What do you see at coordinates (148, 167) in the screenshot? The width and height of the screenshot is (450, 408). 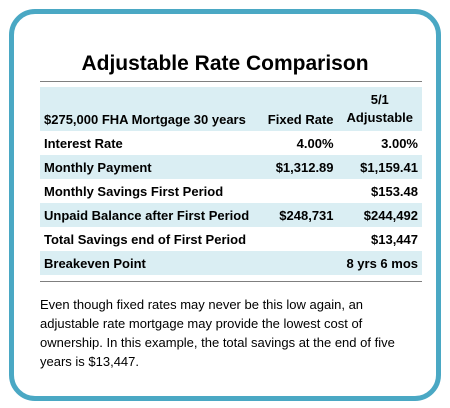 I see `row-label: Monthly Payment` at bounding box center [148, 167].